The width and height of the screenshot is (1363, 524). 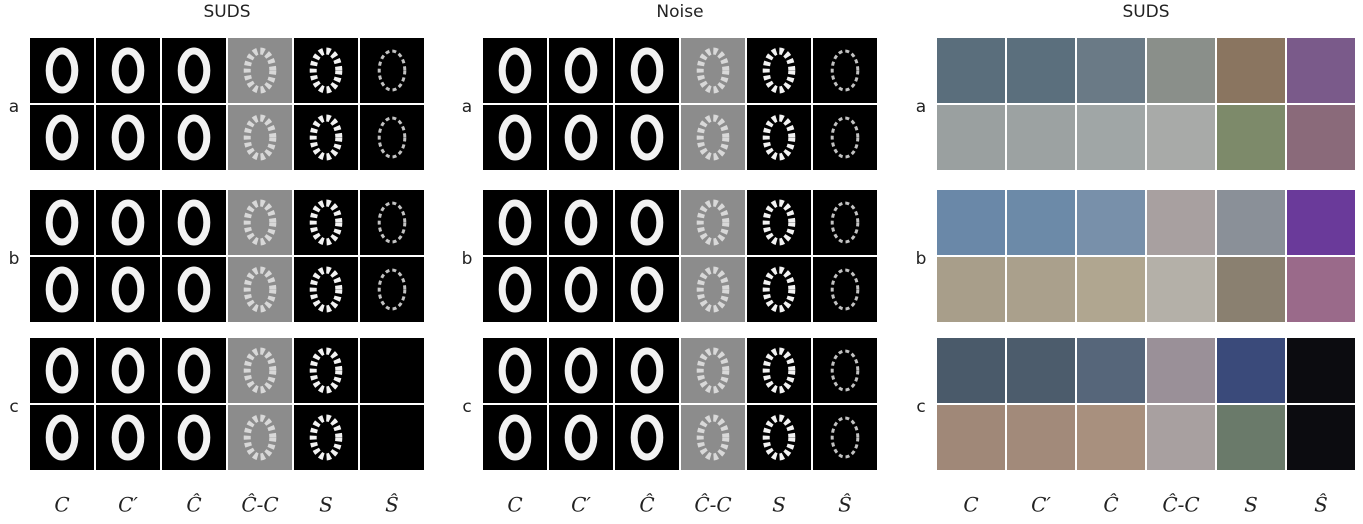 I want to click on column-label: Ŝ, so click(x=392, y=504).